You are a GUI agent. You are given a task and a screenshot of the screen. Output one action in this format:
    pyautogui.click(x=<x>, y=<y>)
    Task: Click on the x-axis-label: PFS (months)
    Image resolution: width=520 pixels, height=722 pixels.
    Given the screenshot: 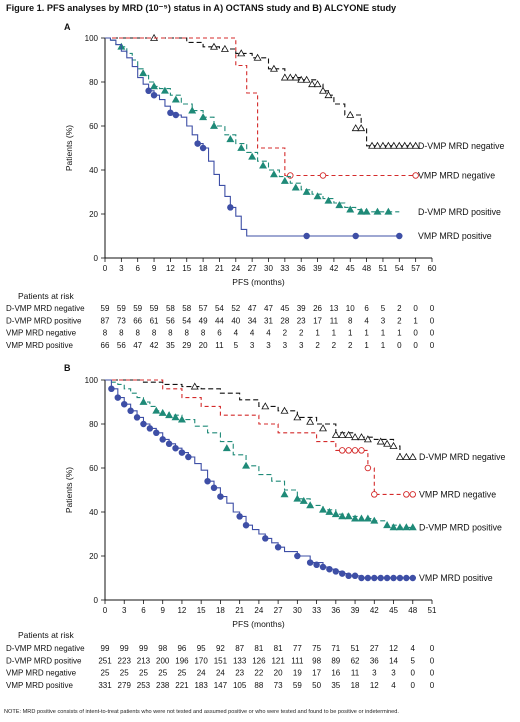 What is the action you would take?
    pyautogui.click(x=258, y=282)
    